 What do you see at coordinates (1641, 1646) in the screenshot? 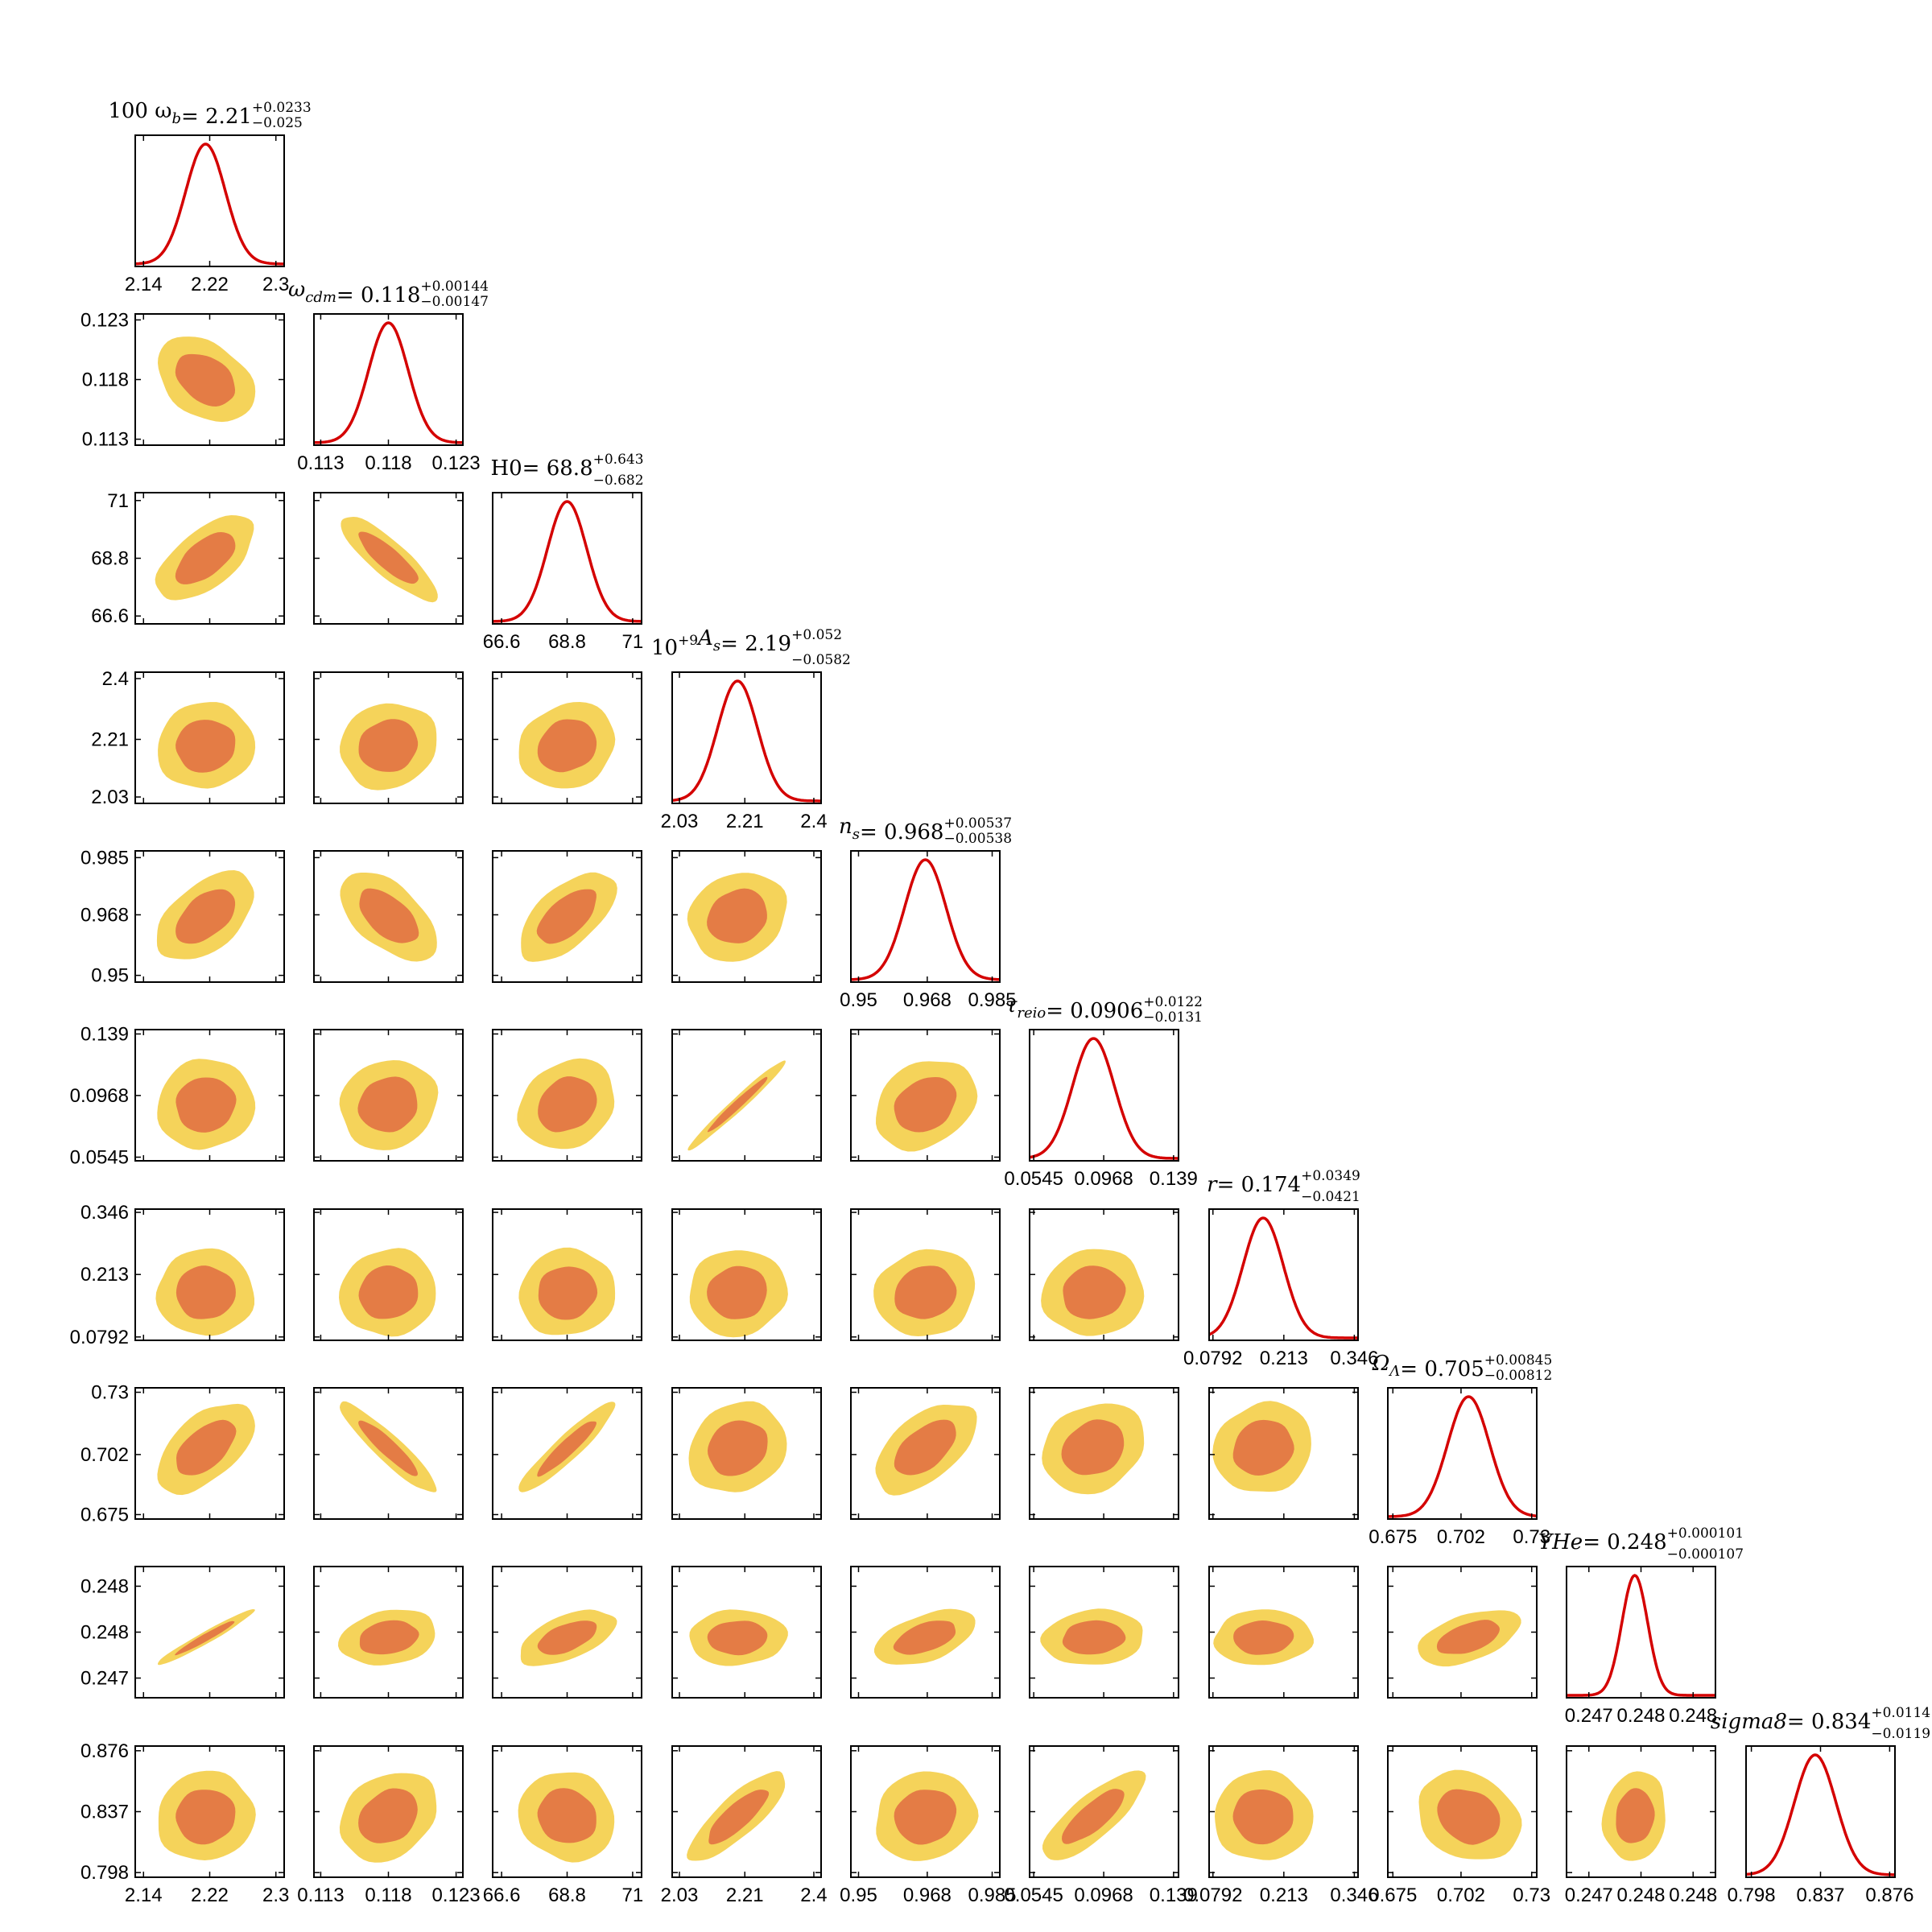
I see `posterior-panel-9: 0.247 0.248 0.248` at bounding box center [1641, 1646].